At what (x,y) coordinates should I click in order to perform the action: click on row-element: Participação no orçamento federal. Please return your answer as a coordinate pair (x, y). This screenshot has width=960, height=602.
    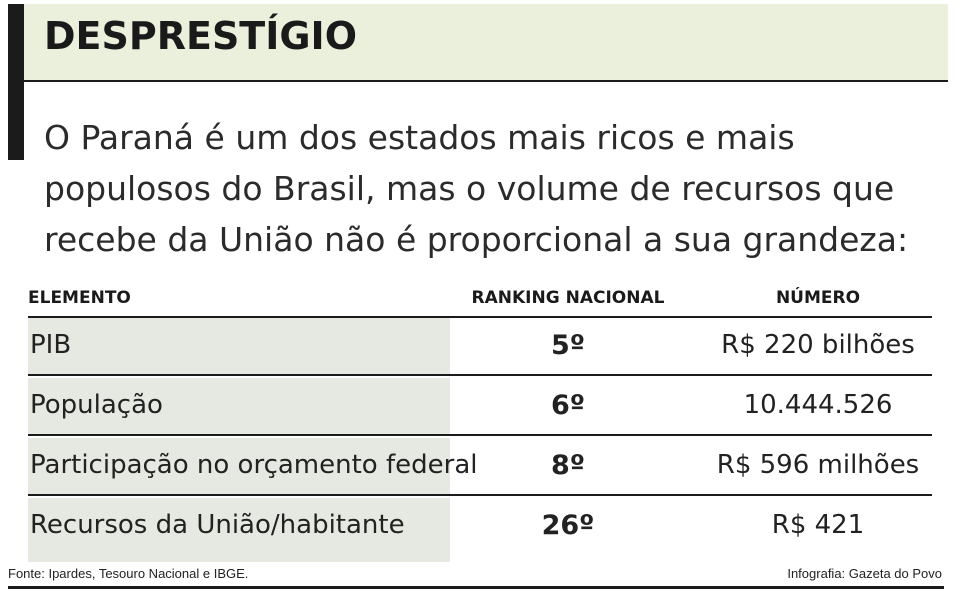
    Looking at the image, I should click on (254, 465).